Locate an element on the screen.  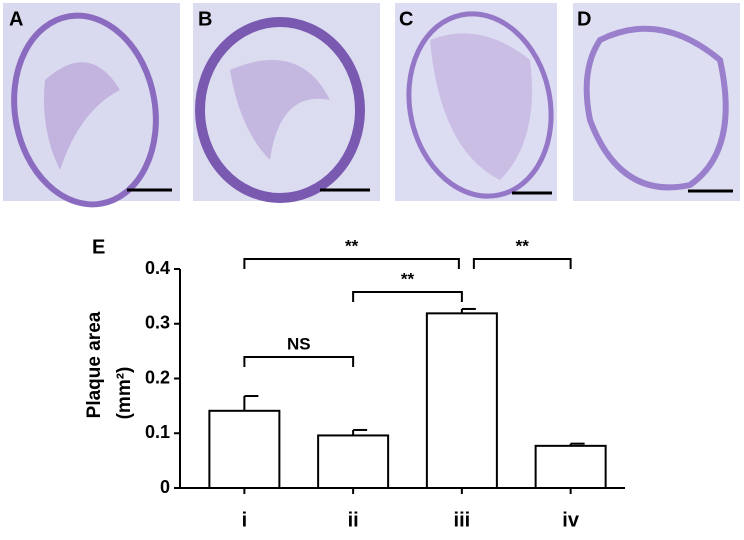
x-tick-label: ii is located at coordinates (353, 520).